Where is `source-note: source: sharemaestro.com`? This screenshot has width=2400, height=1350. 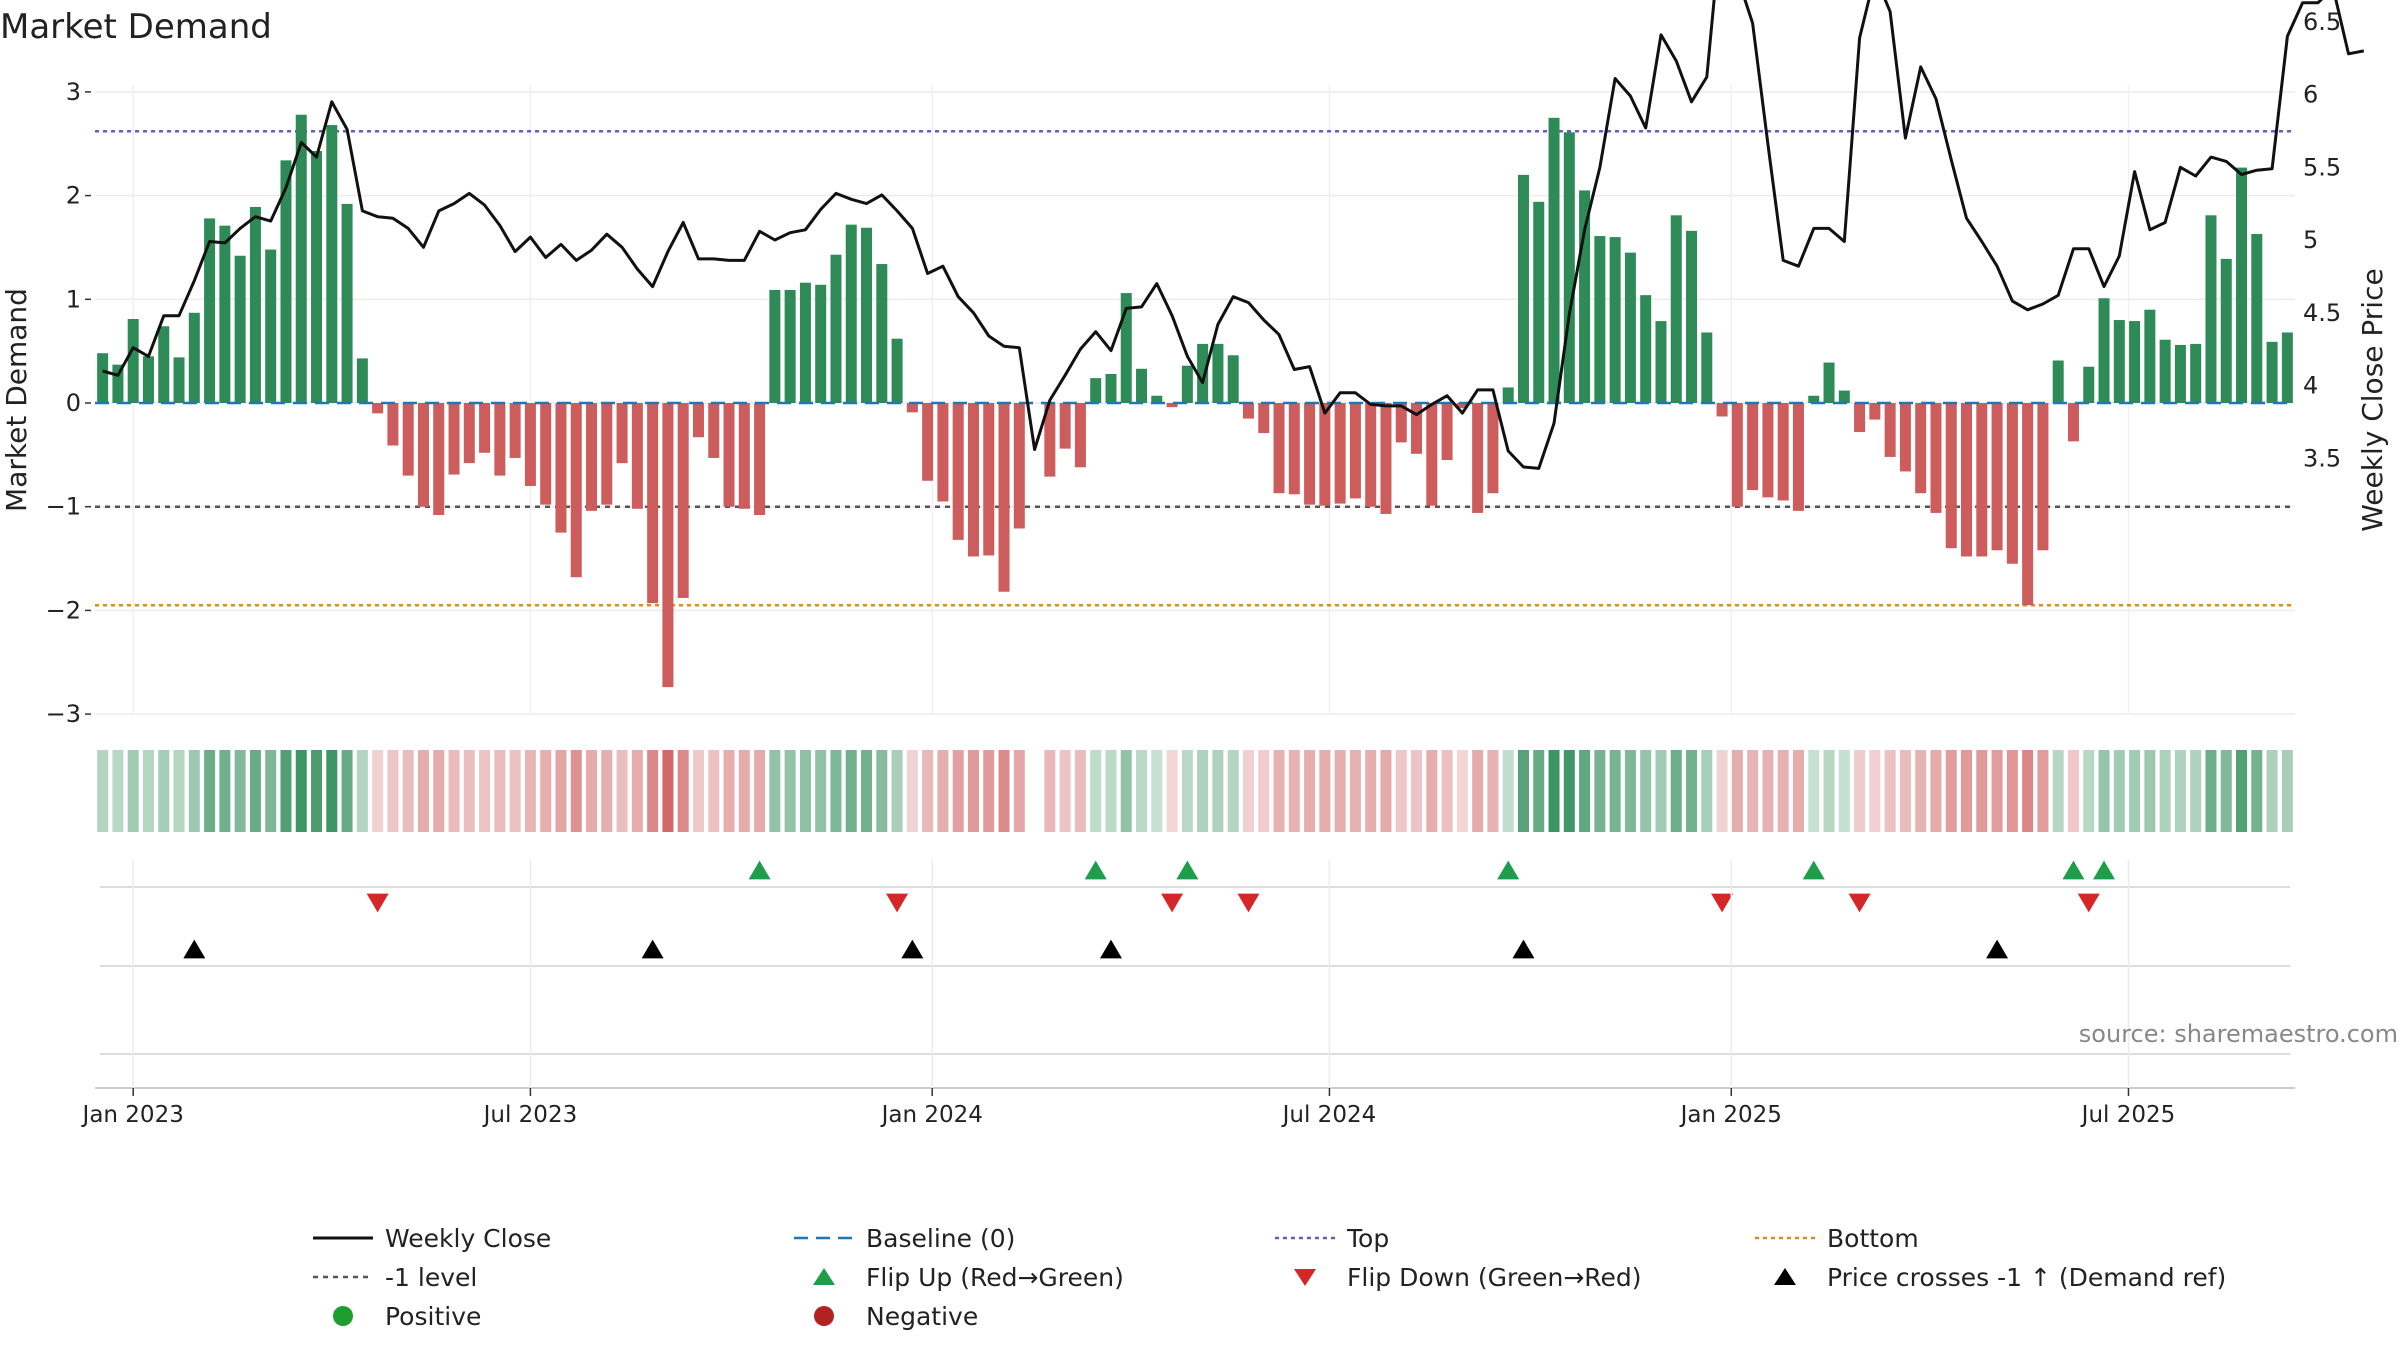
source-note: source: sharemaestro.com is located at coordinates (2238, 1034).